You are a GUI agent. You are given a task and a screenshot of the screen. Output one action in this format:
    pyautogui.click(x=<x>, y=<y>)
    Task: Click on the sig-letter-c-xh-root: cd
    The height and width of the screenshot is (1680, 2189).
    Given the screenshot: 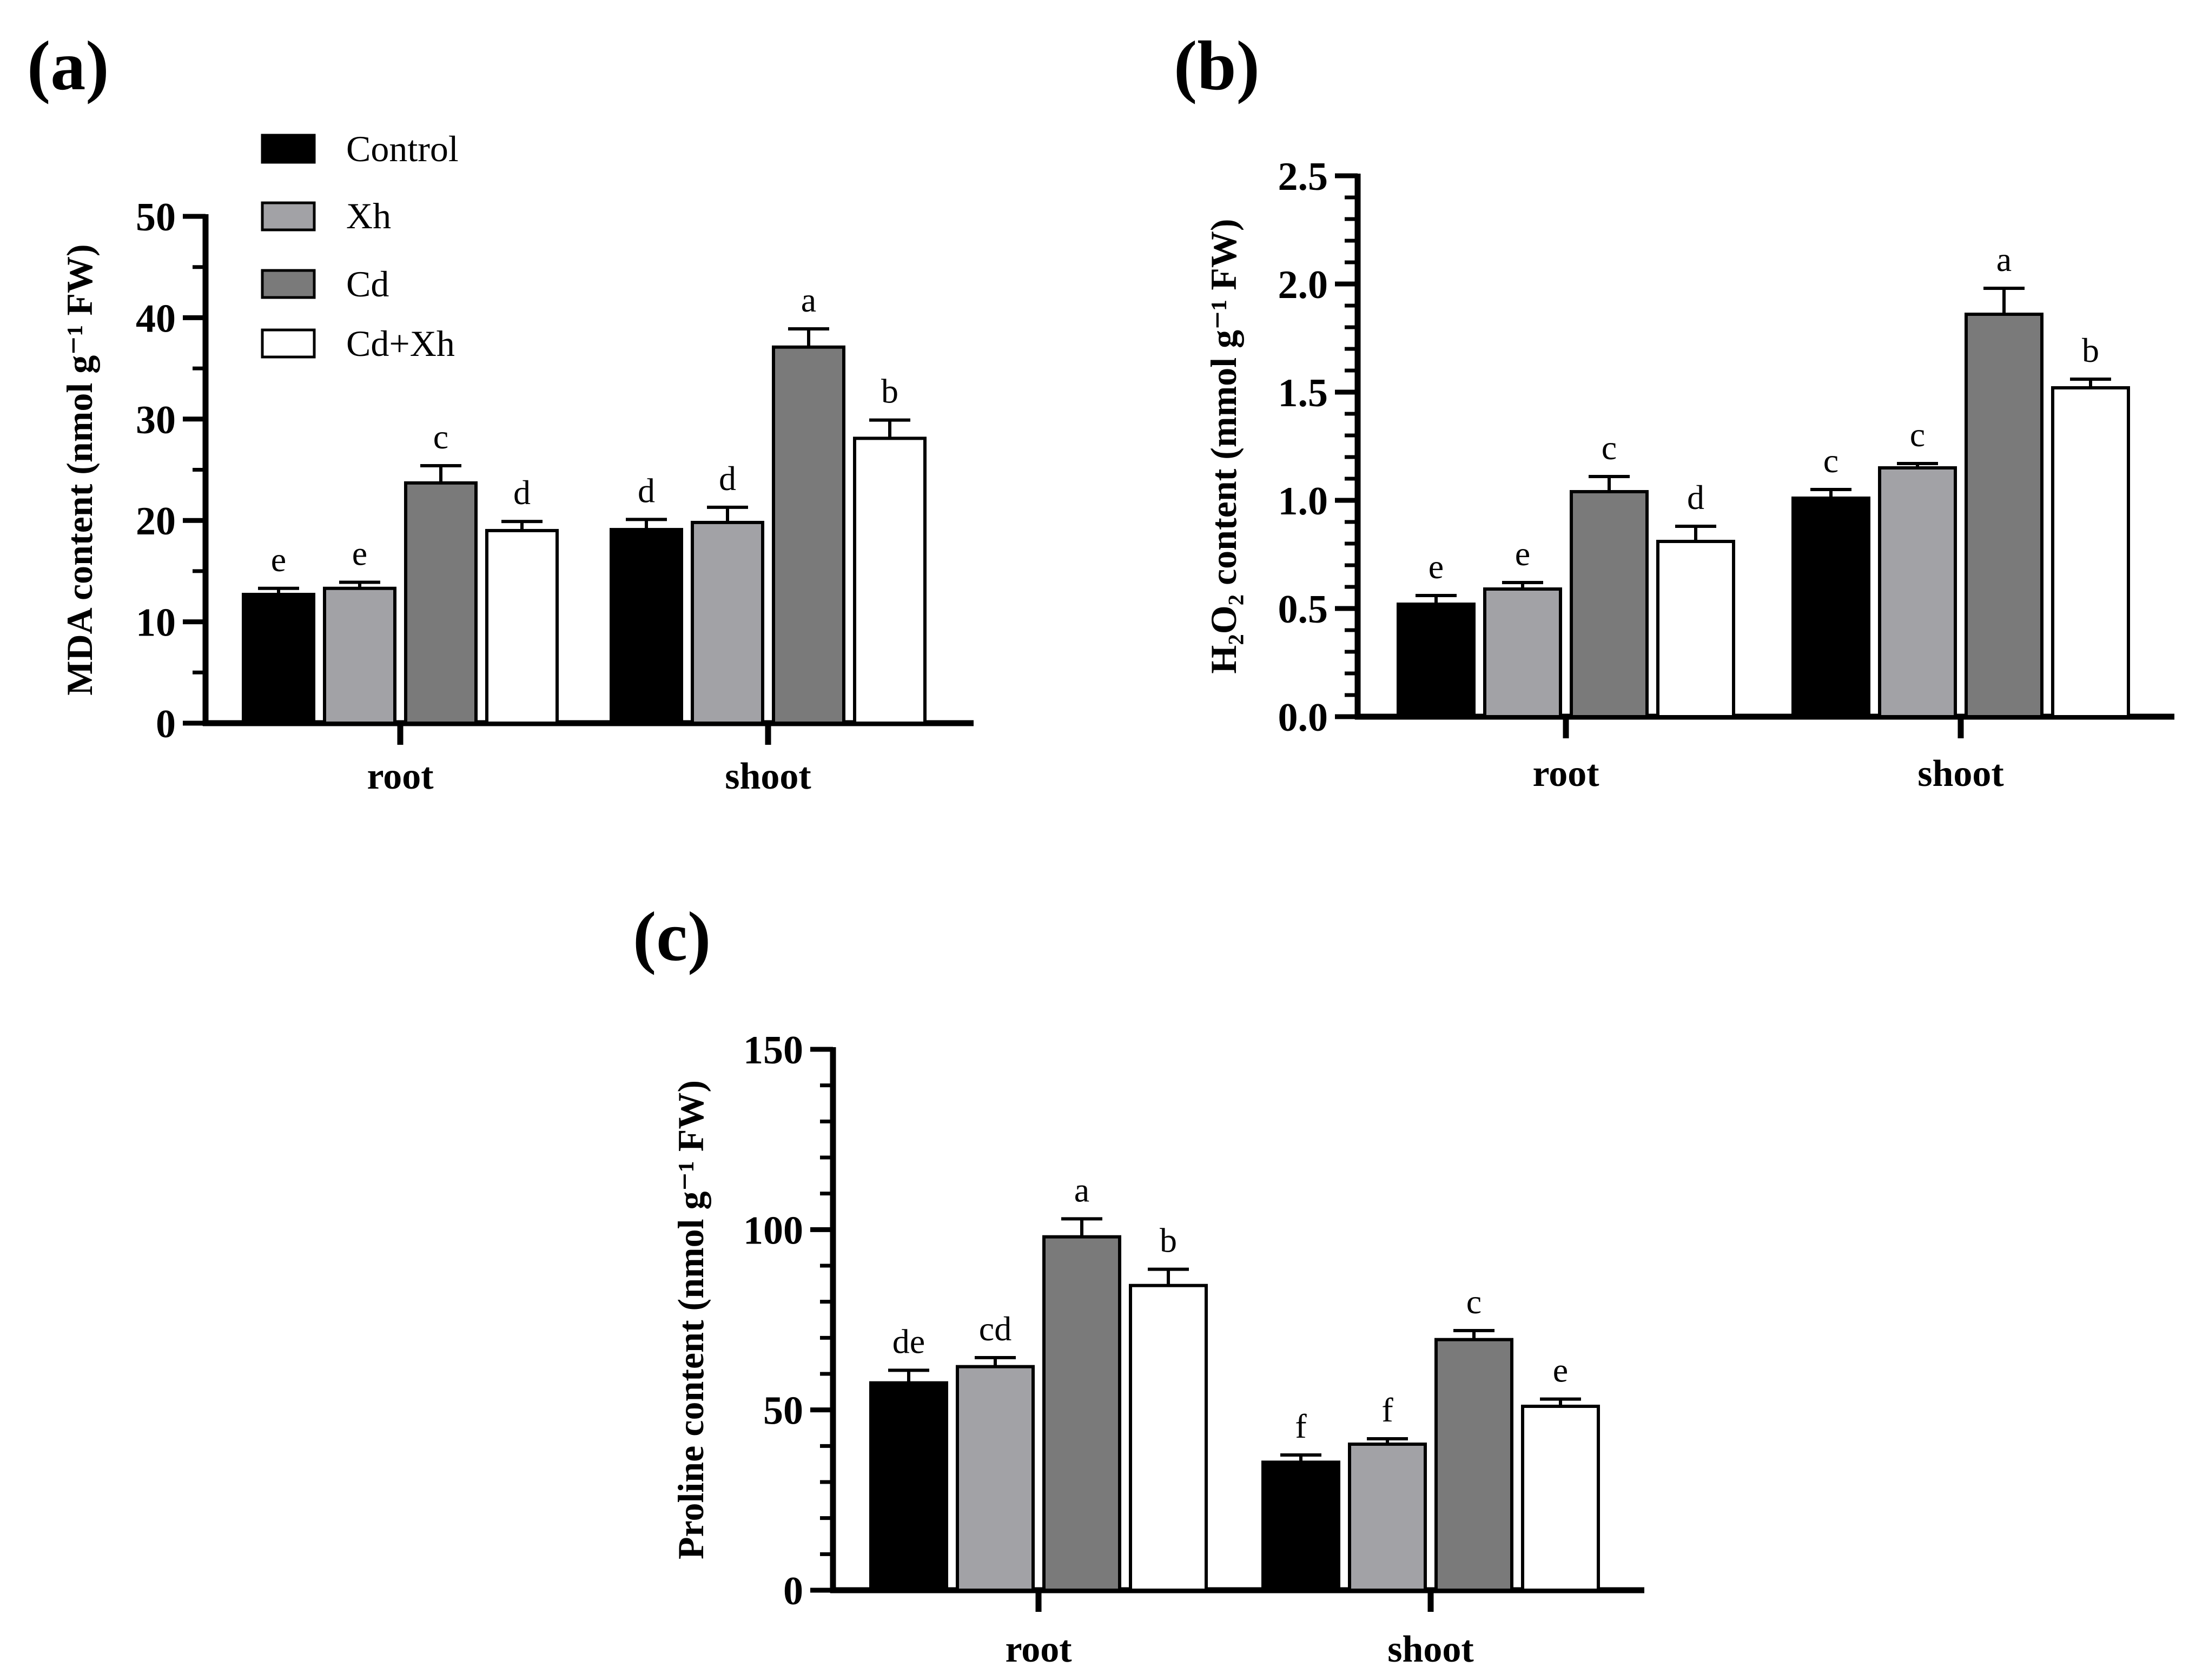 What is the action you would take?
    pyautogui.click(x=995, y=1329)
    